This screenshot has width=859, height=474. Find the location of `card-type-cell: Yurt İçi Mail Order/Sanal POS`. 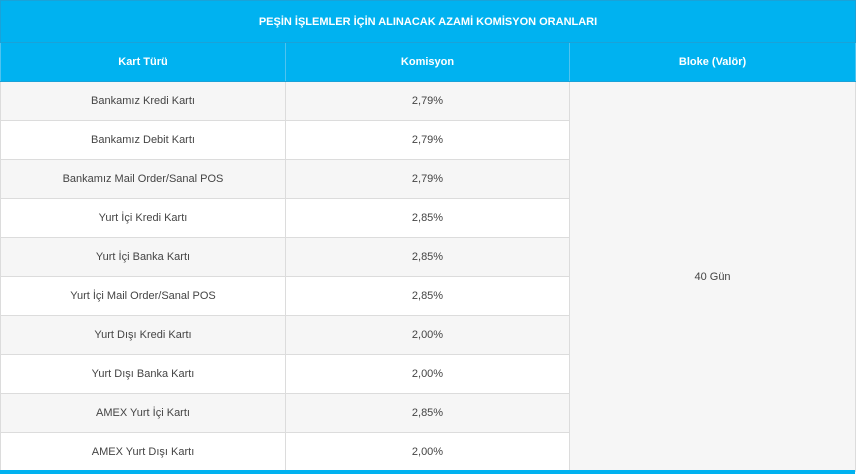

card-type-cell: Yurt İçi Mail Order/Sanal POS is located at coordinates (143, 296).